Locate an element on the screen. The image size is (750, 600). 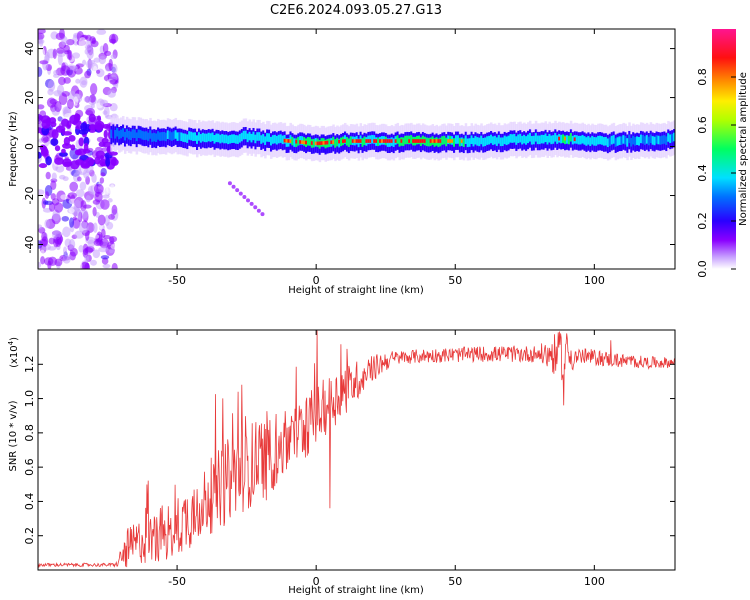
snr-ytick-label: 0.2 is located at coordinates (29, 536).